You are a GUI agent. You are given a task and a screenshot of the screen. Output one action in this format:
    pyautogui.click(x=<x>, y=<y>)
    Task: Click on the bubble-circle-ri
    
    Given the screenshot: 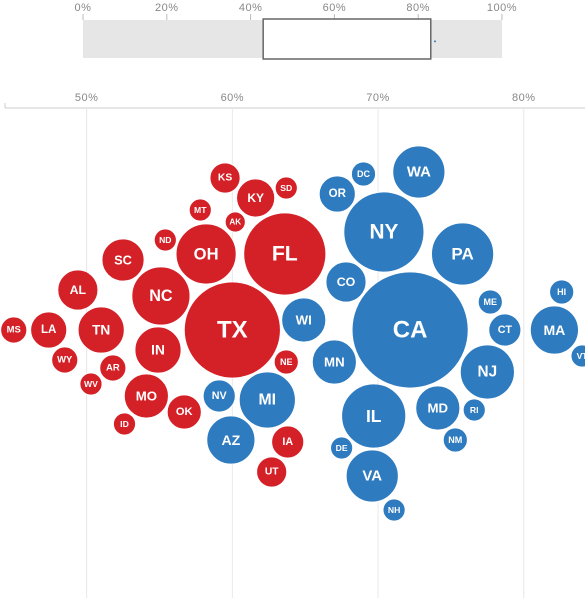 What is the action you would take?
    pyautogui.click(x=474, y=410)
    